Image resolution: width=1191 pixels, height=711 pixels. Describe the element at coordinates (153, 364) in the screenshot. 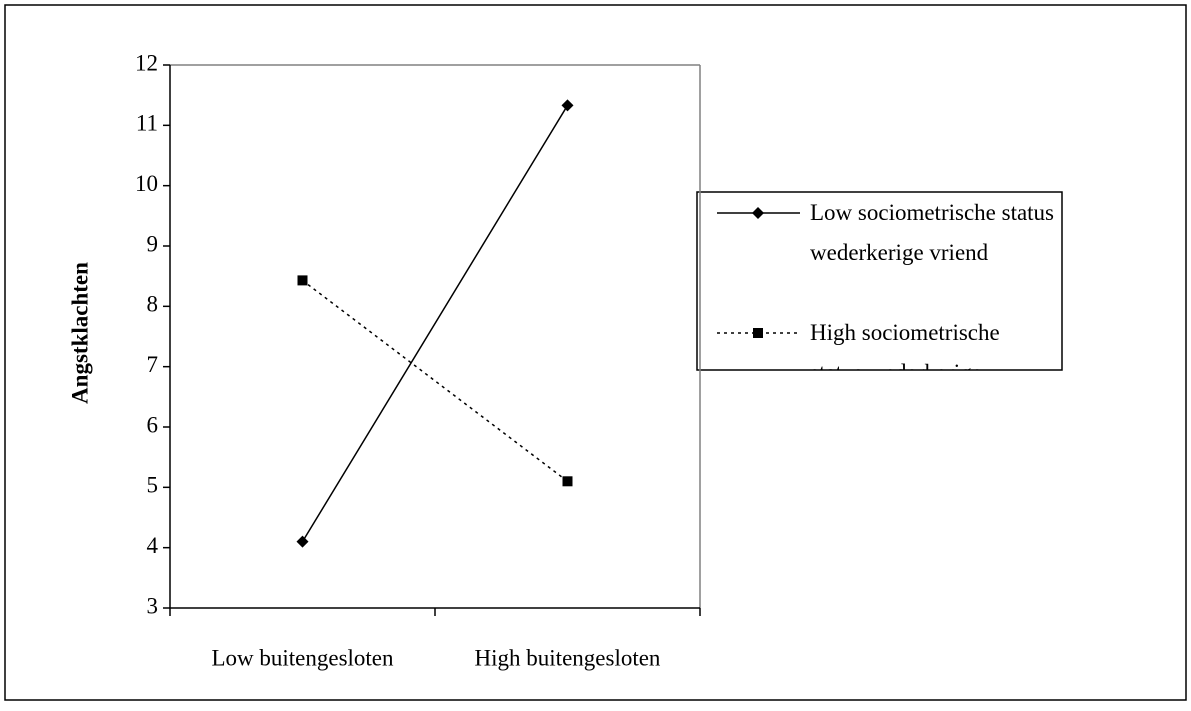

I see `y-tick-label: 7` at that location.